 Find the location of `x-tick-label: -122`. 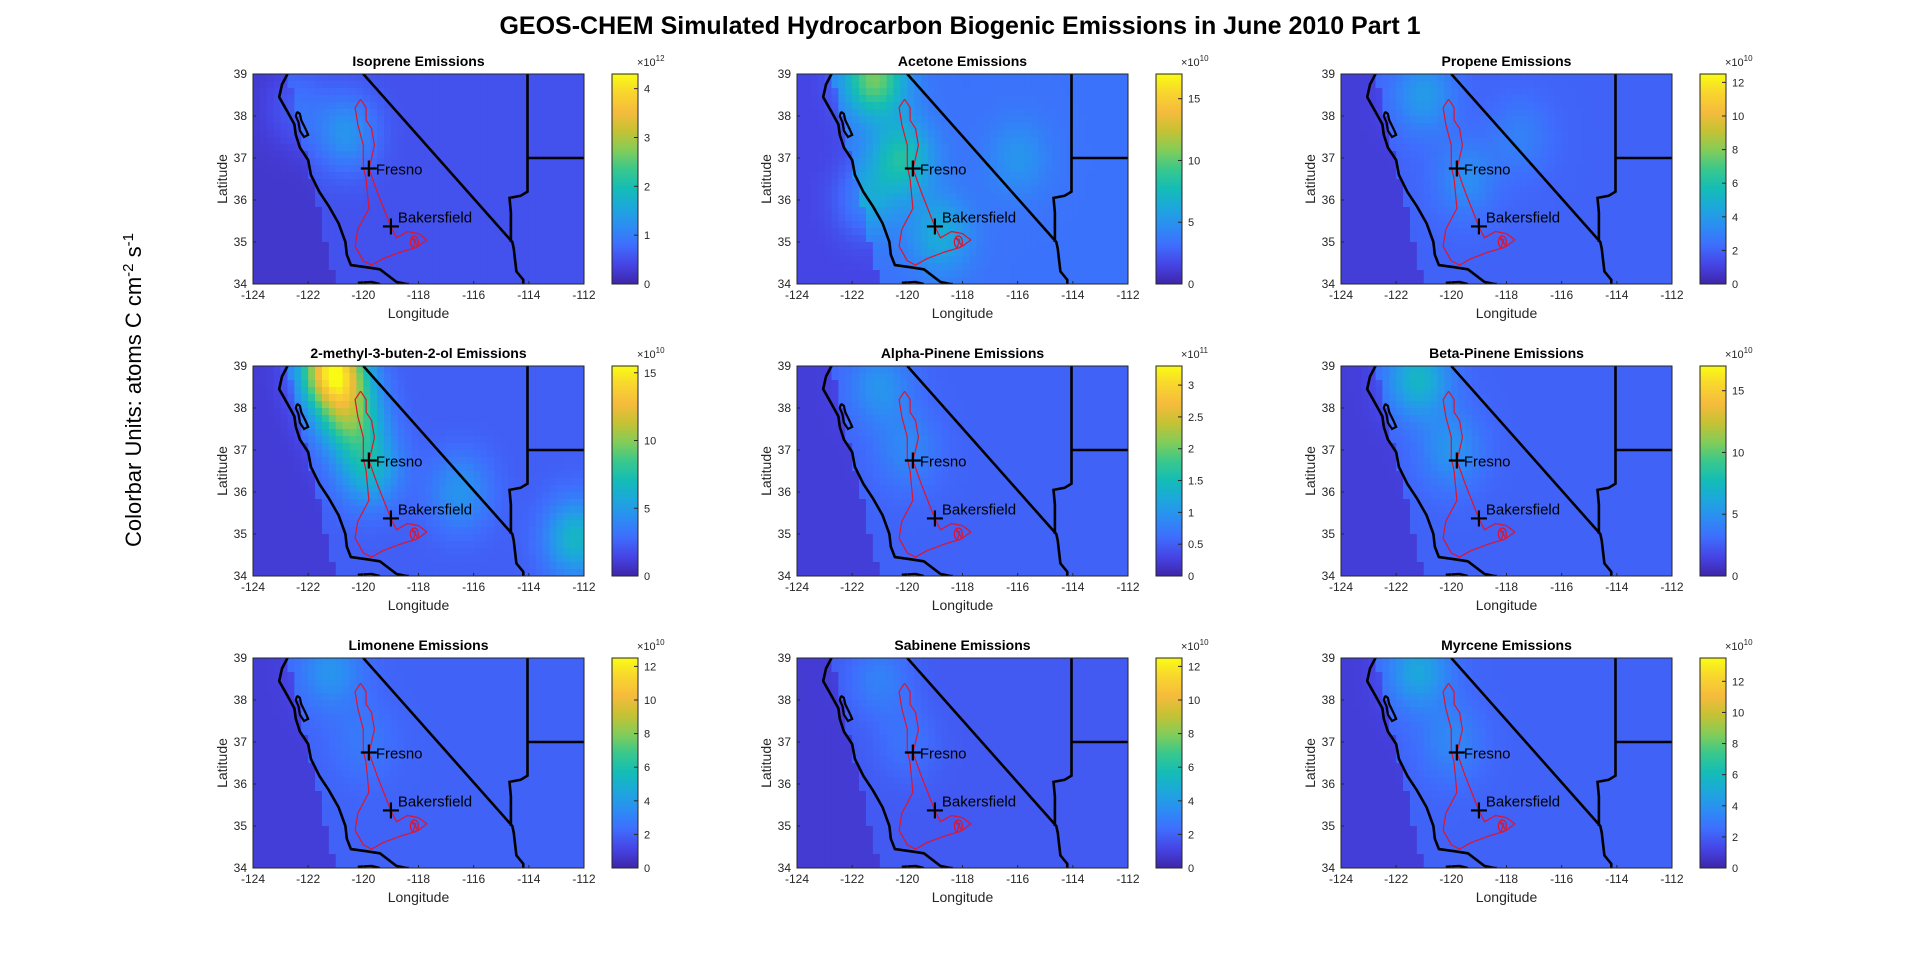

x-tick-label: -122 is located at coordinates (852, 295).